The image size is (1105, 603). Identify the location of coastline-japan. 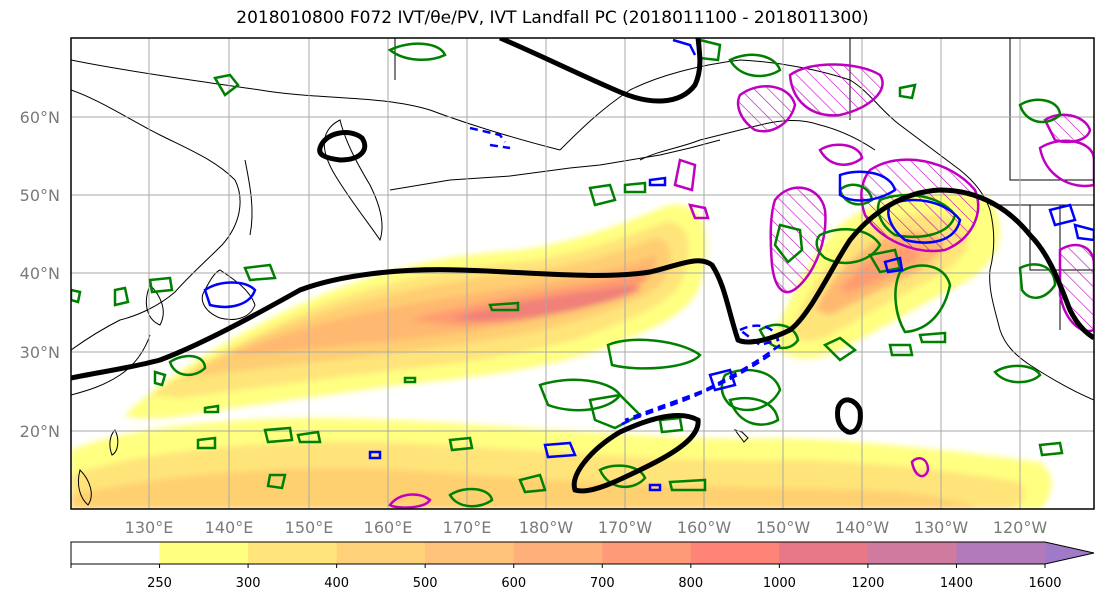
(228, 294).